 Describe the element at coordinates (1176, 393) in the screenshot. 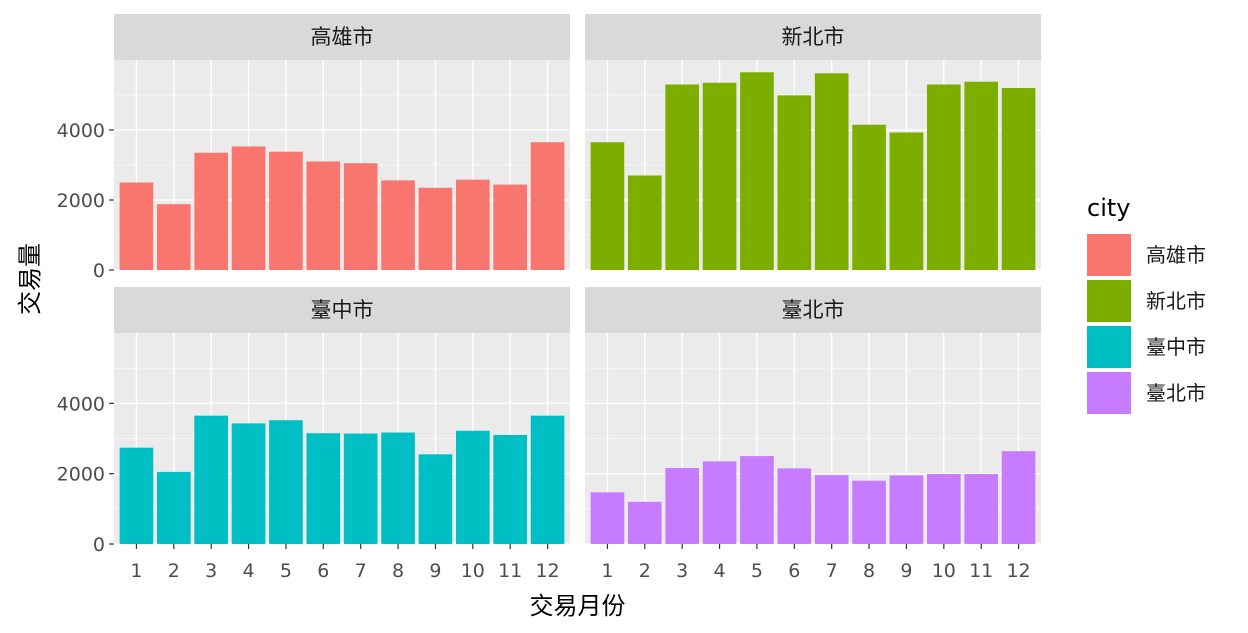

I see `legend-label: 臺北市` at that location.